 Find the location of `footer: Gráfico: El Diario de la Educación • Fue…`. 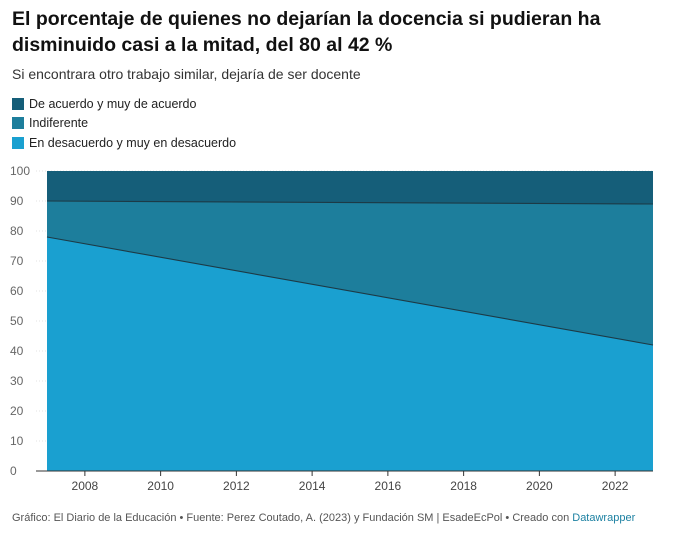

footer: Gráfico: El Diario de la Educación • Fue… is located at coordinates (323, 518).